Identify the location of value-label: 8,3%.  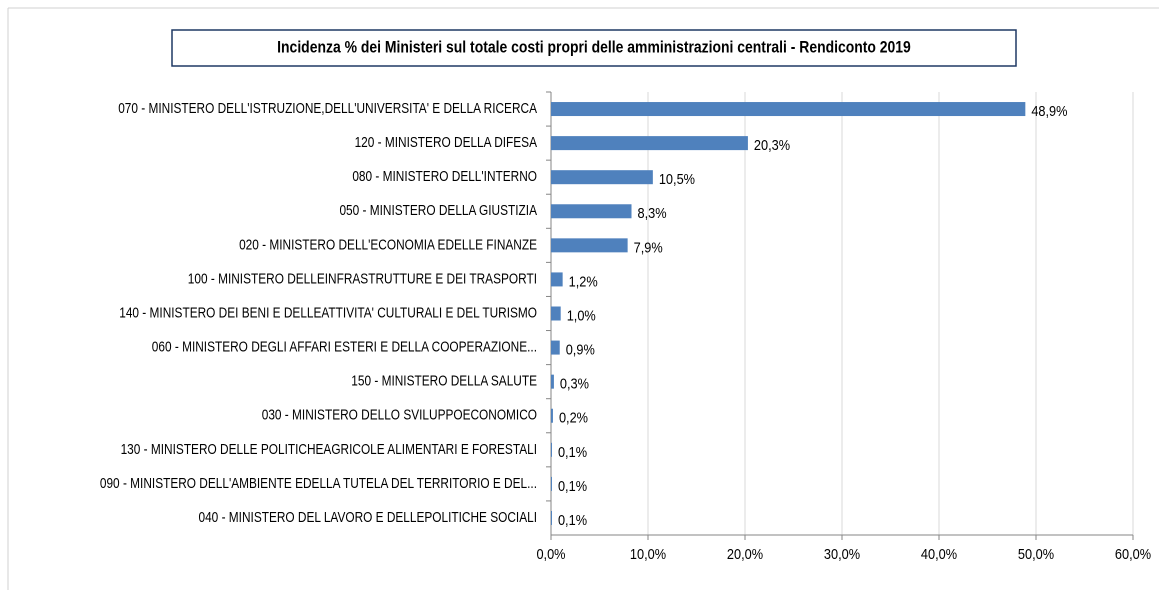
(652, 213).